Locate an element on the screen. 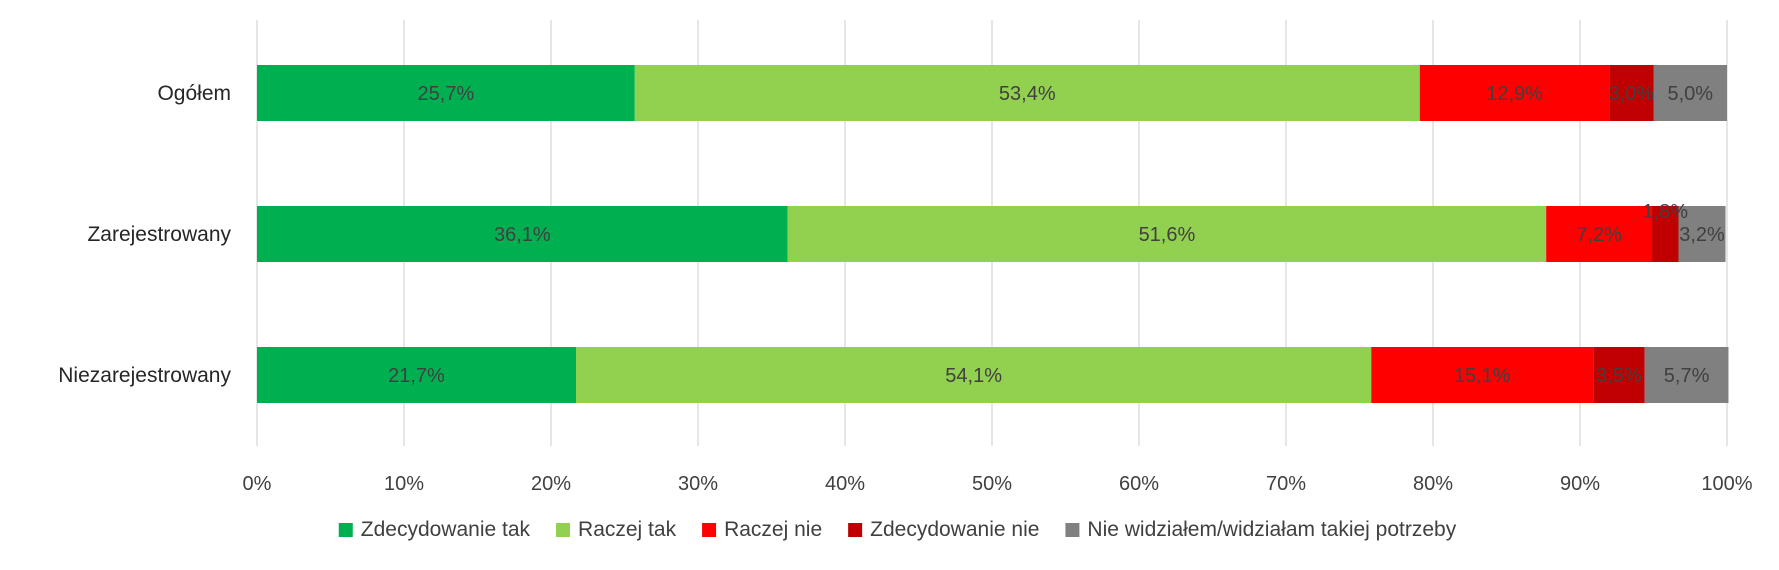  data-label: 1,8% is located at coordinates (1665, 212).